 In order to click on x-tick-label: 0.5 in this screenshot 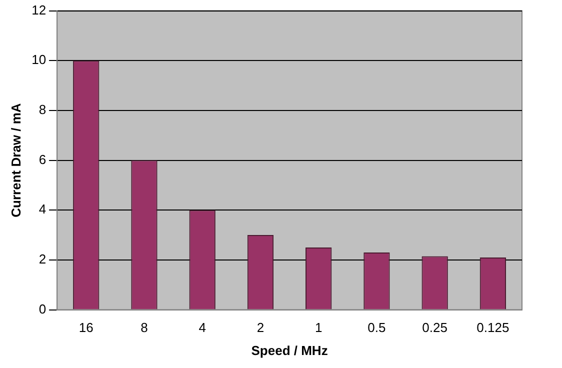, I will do `click(377, 328)`.